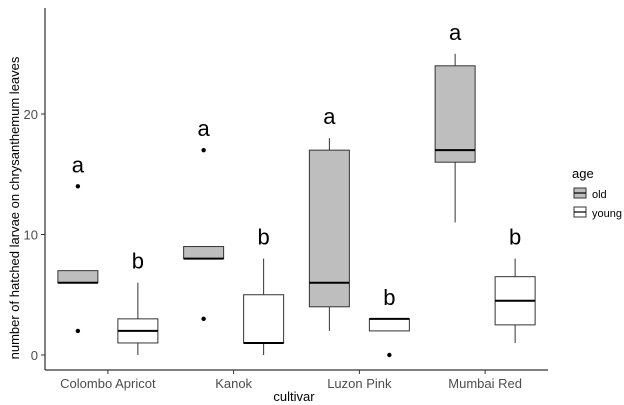  What do you see at coordinates (204, 219) in the screenshot?
I see `box-old-1: a` at bounding box center [204, 219].